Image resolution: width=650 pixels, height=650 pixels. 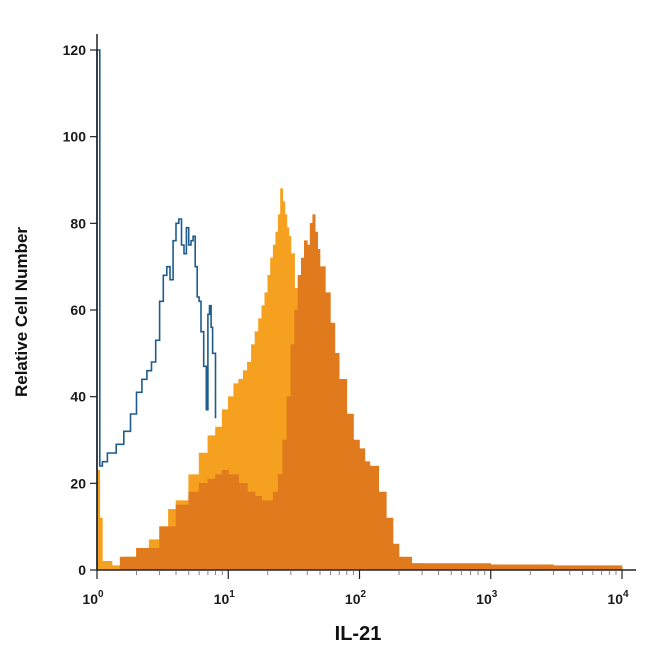 I want to click on y-tick-label: 100, so click(x=75, y=137).